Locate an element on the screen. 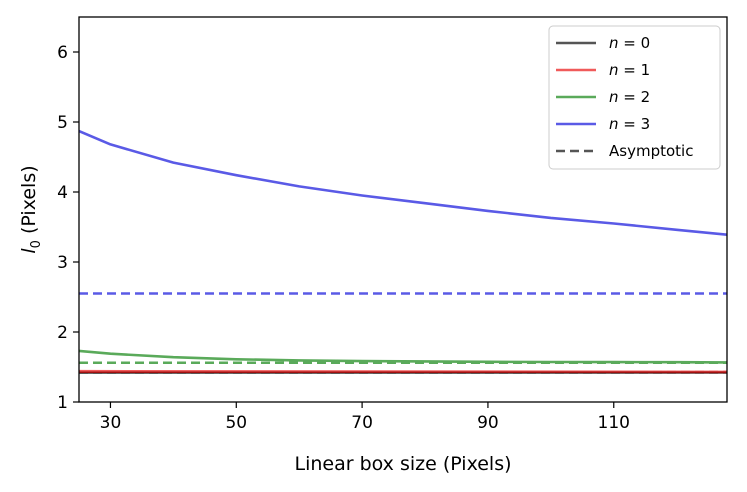  legend-box is located at coordinates (634, 97).